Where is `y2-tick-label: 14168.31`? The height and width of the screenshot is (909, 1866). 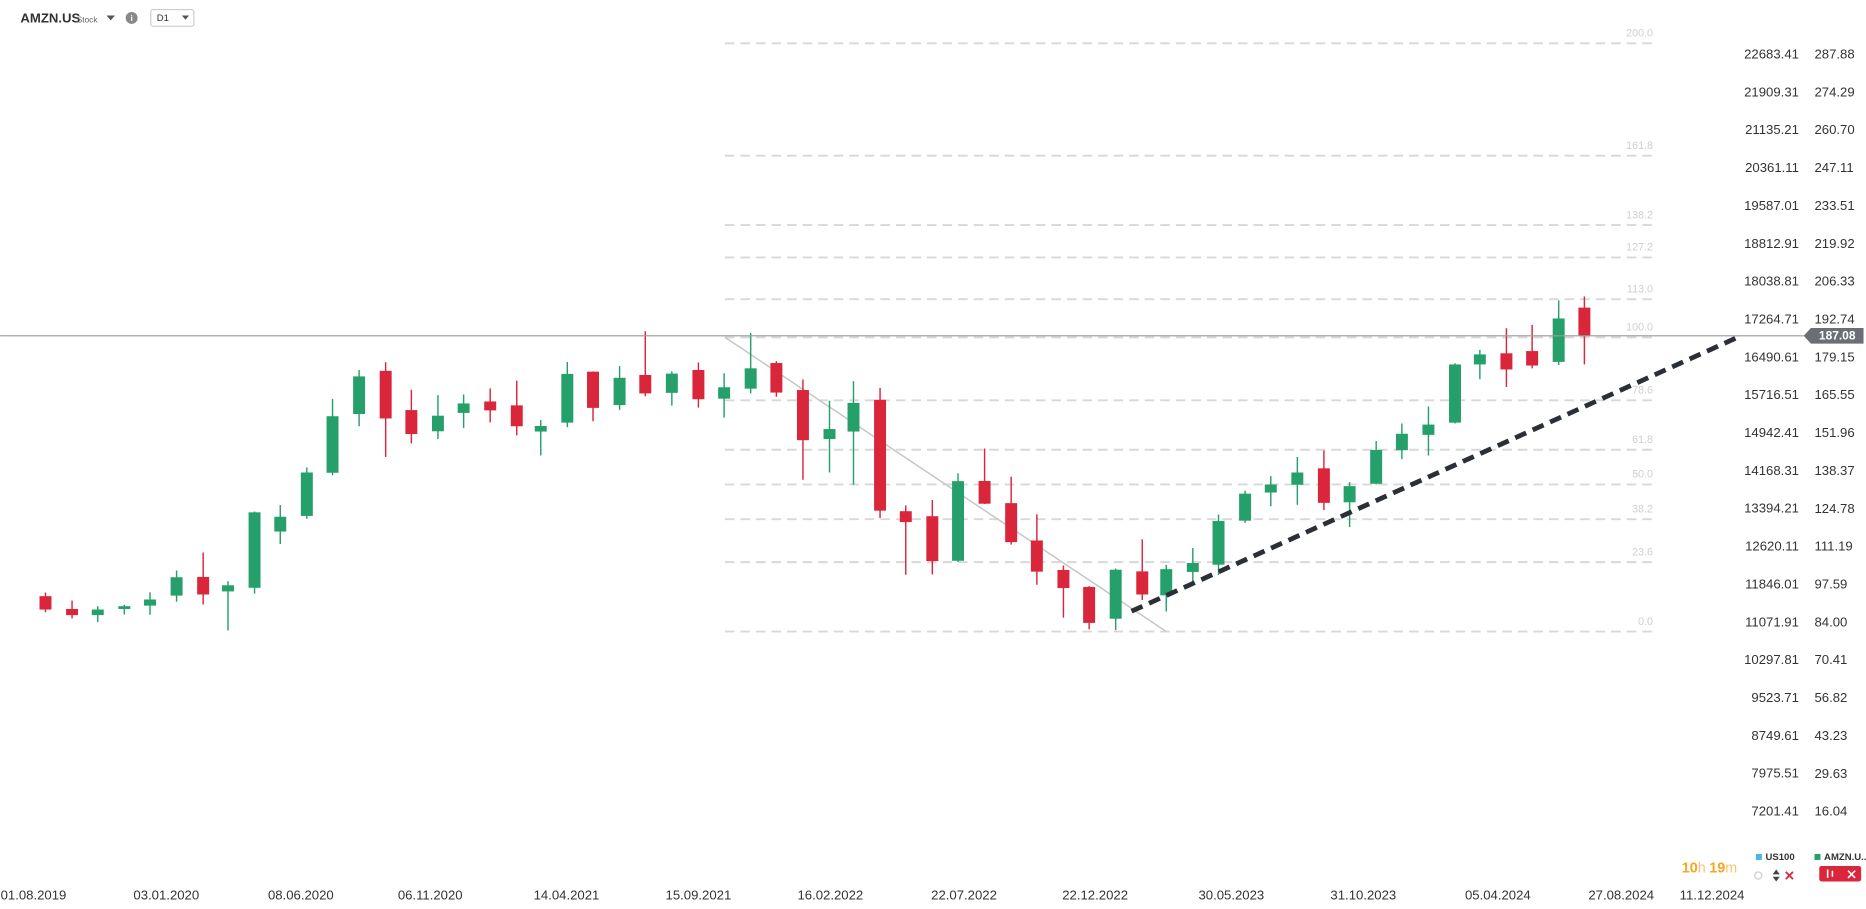
y2-tick-label: 14168.31 is located at coordinates (1771, 470).